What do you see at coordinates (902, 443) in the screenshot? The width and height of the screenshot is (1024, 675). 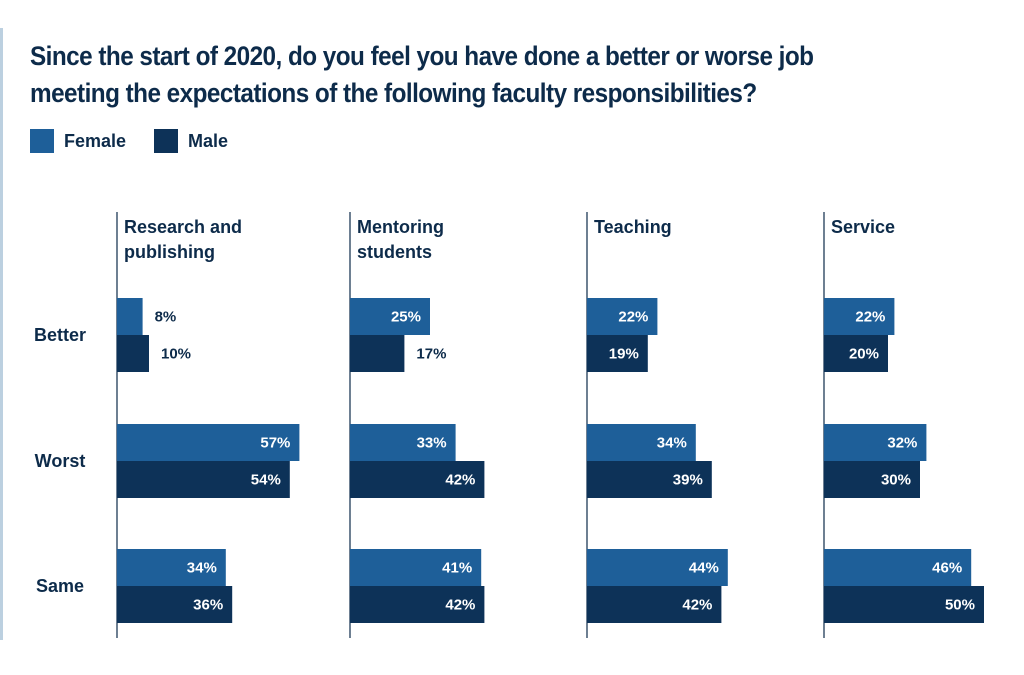 I see `data-label-service-worst-female: 32%` at bounding box center [902, 443].